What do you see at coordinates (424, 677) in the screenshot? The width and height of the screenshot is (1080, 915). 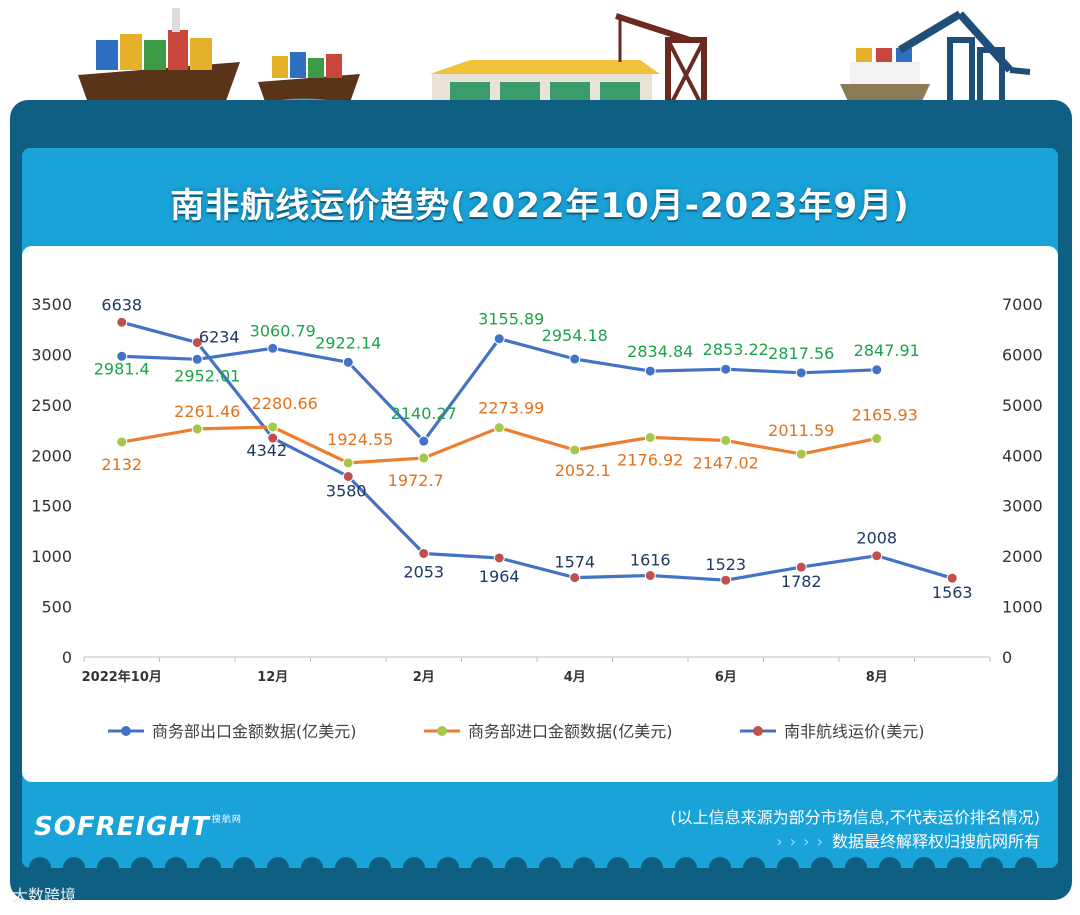 I see `x-tick-label: 2月` at bounding box center [424, 677].